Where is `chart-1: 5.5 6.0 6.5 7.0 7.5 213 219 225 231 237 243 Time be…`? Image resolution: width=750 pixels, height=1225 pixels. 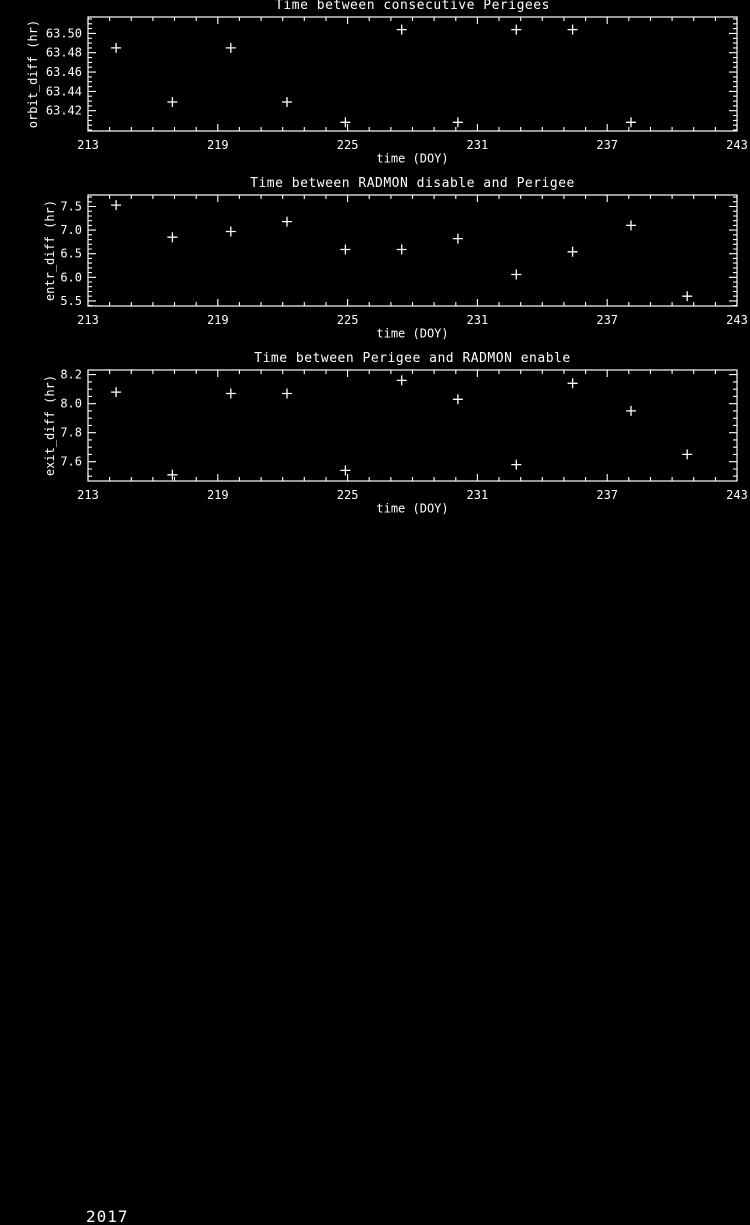 chart-1: 5.5 6.0 6.5 7.0 7.5 213 219 225 231 237 243 Time be… is located at coordinates (395, 258).